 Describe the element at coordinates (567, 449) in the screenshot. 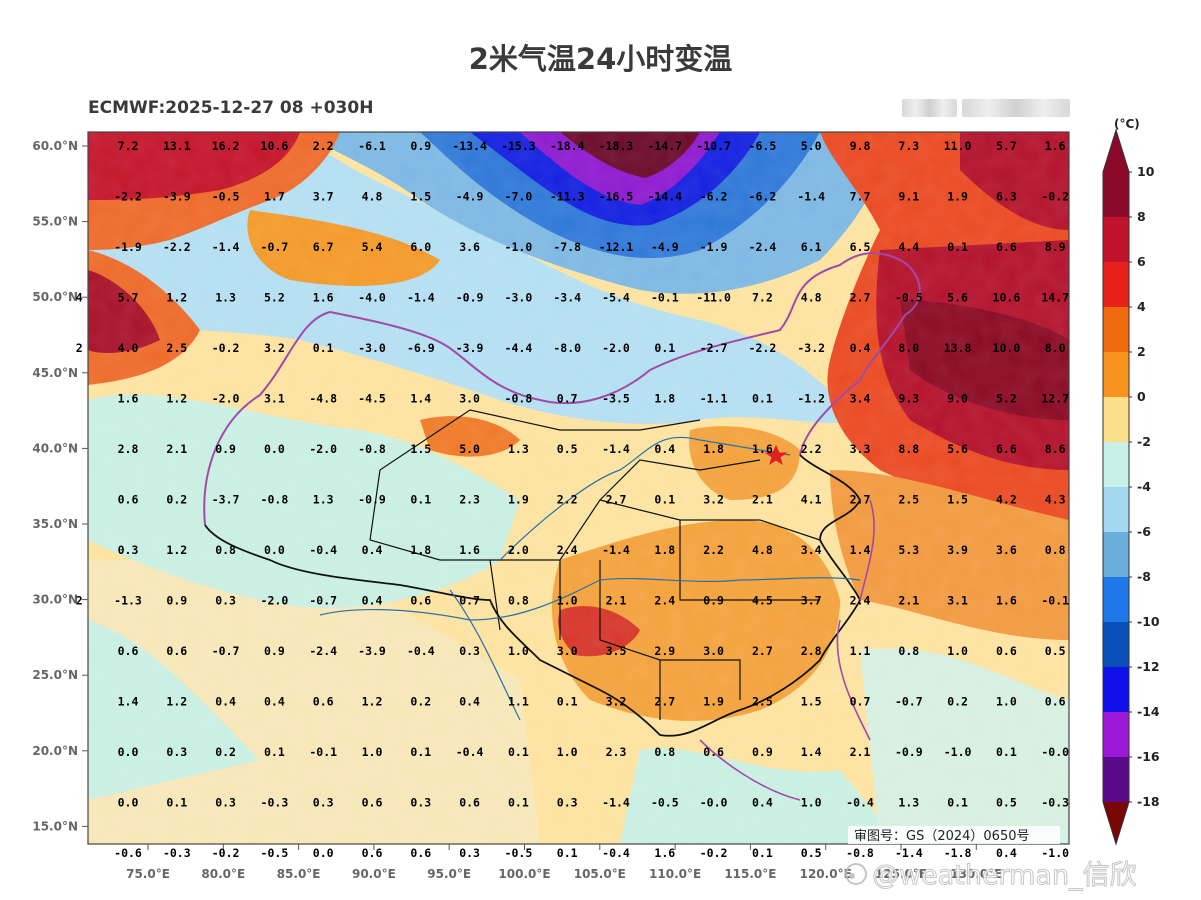

I see `station-value: 0.5` at that location.